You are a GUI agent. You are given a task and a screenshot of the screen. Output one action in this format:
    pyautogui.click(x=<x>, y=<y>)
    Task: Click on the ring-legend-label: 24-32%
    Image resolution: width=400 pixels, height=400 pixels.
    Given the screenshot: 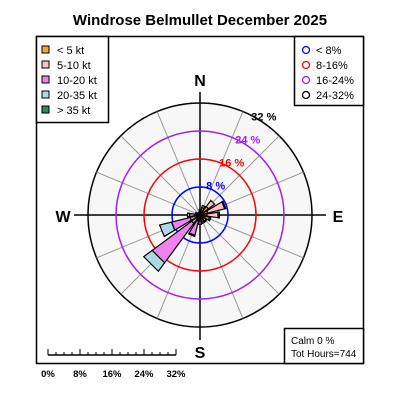 What is the action you would take?
    pyautogui.click(x=335, y=96)
    